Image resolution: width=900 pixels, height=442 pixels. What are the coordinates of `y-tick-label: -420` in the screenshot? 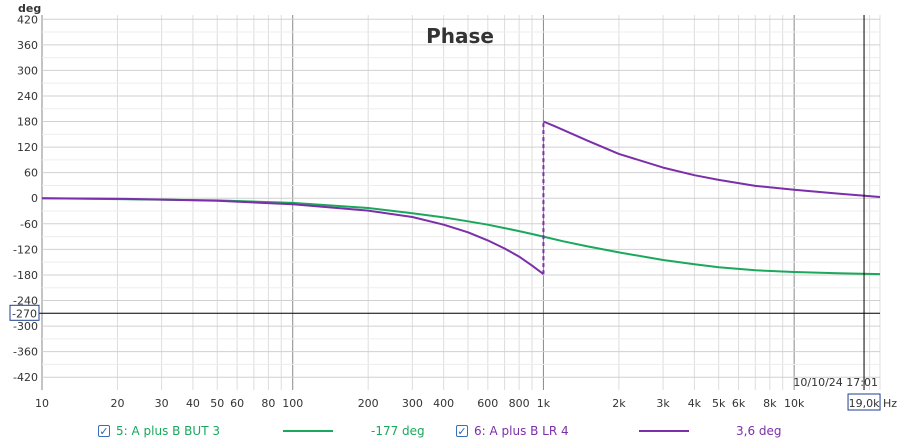 It's located at (25, 377).